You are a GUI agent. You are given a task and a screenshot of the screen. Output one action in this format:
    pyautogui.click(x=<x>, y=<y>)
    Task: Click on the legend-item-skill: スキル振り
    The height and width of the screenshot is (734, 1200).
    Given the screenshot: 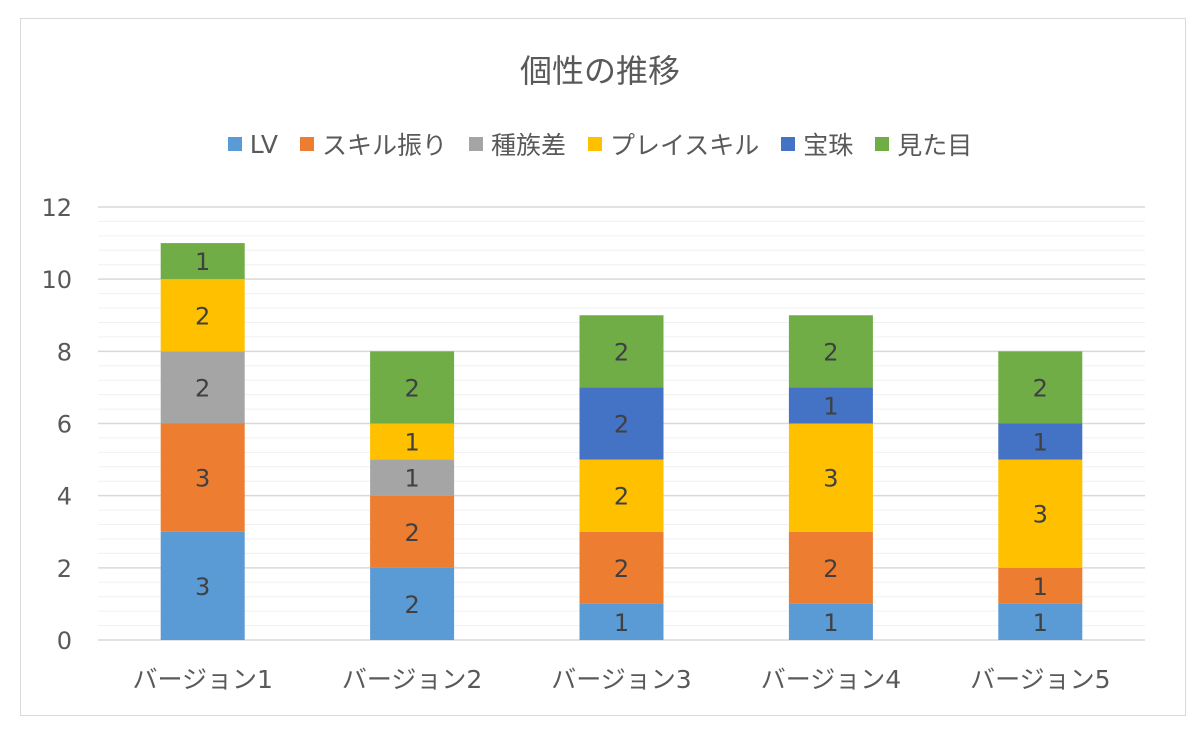 What is the action you would take?
    pyautogui.click(x=373, y=144)
    